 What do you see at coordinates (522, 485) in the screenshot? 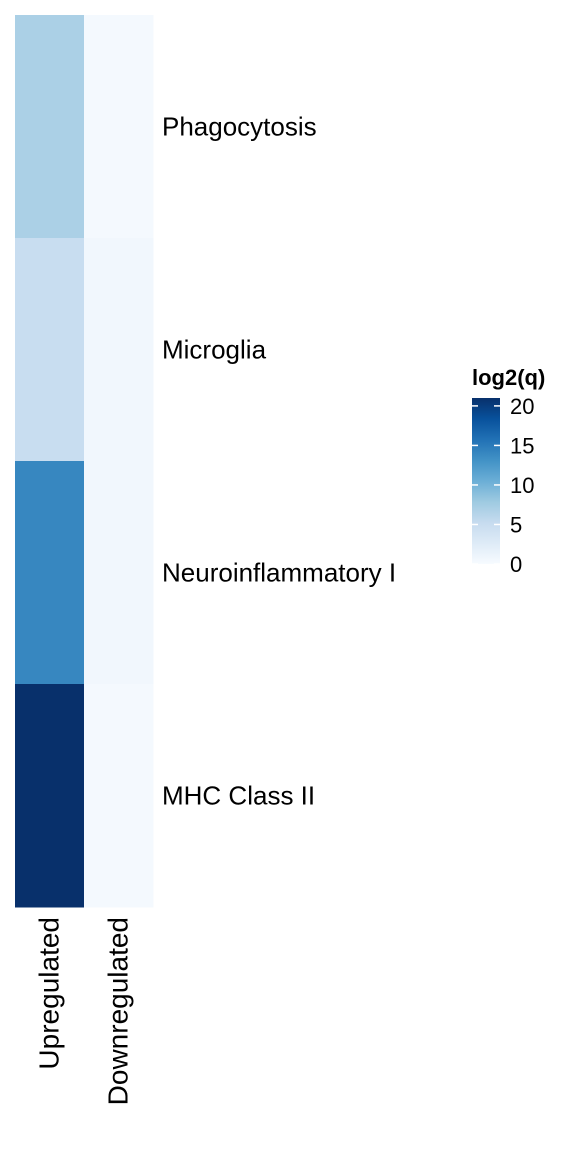
I see `legend-tick-label: 10` at bounding box center [522, 485].